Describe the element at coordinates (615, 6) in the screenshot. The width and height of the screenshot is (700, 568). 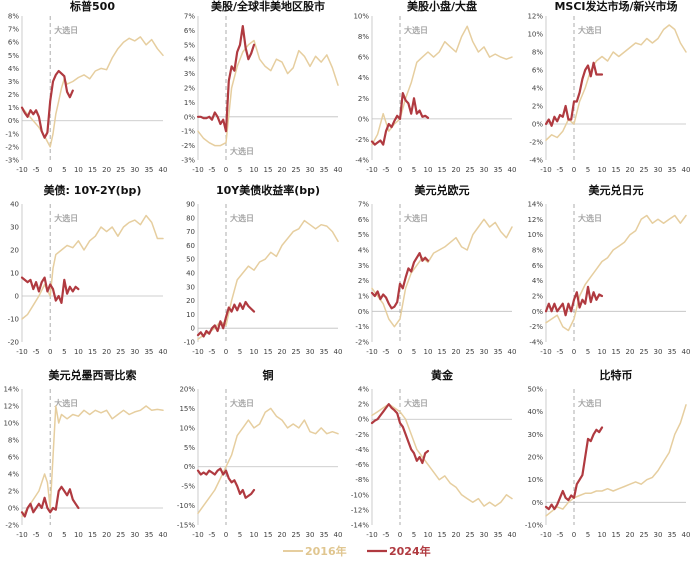
I see `chart-title: MSCI发达市场/新兴市场` at that location.